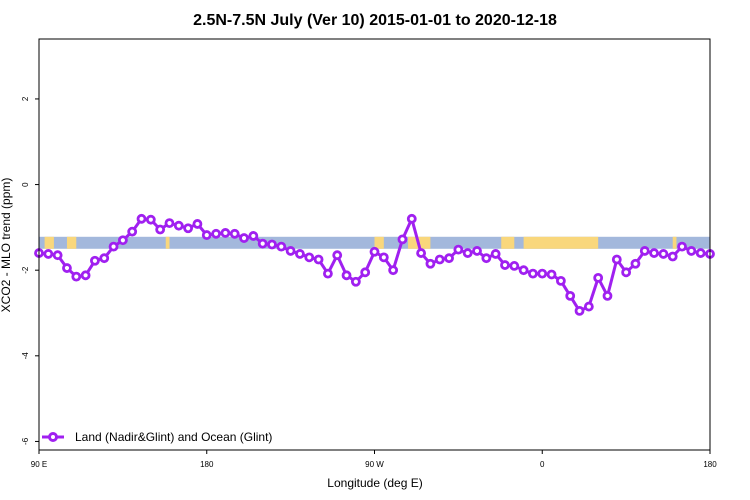  Describe the element at coordinates (25, 441) in the screenshot. I see `y-tick-label: -6` at that location.